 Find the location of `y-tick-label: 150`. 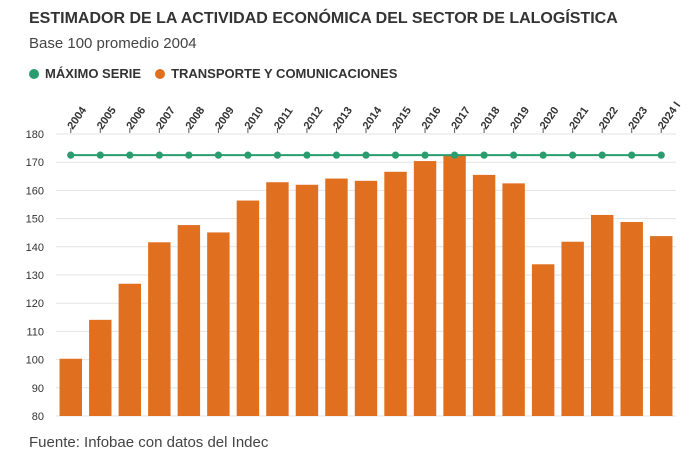

y-tick-label: 150 is located at coordinates (35, 220).